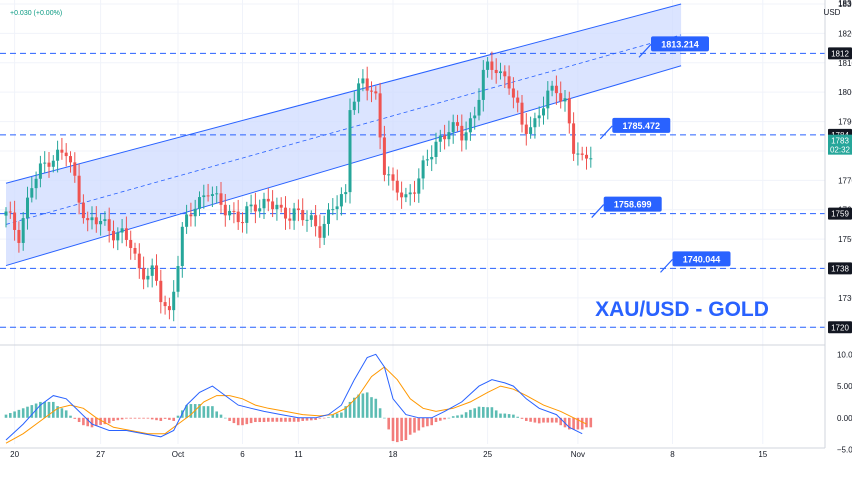 The image size is (852, 490). Describe the element at coordinates (840, 53) in the screenshot. I see `level-axis-pill` at that location.